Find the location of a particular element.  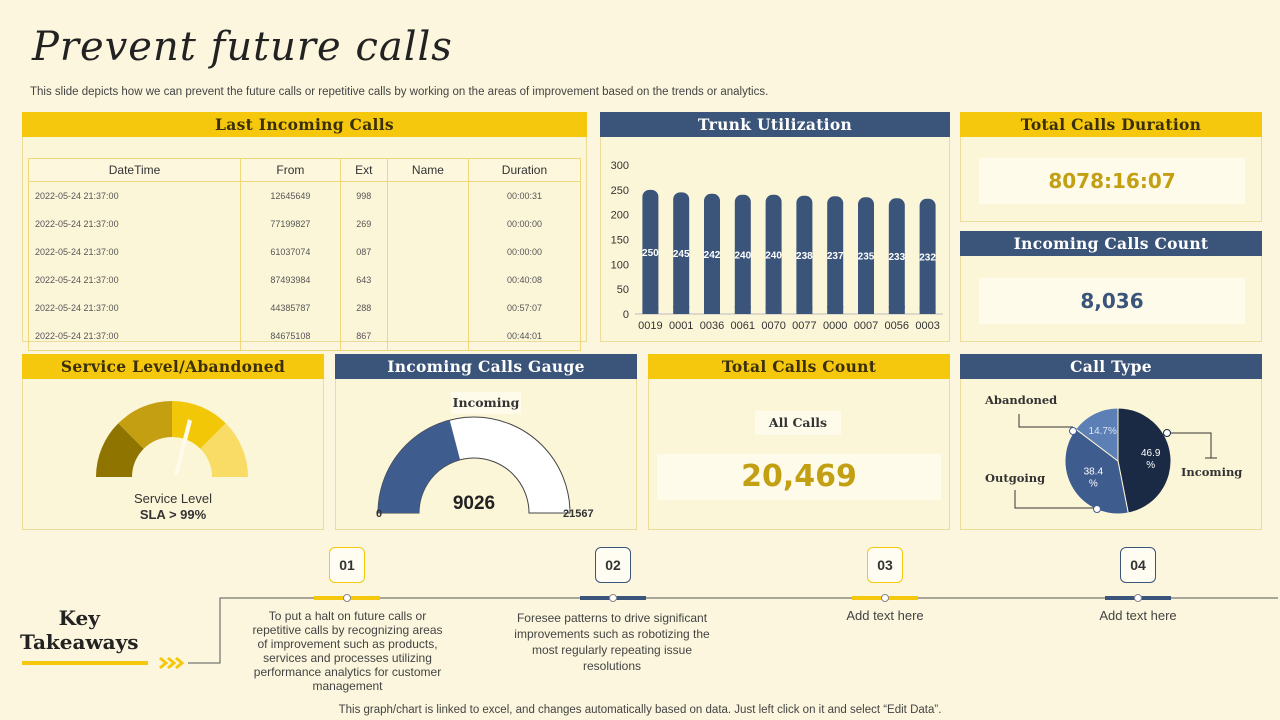

pie-slice is located at coordinates (1096, 471).